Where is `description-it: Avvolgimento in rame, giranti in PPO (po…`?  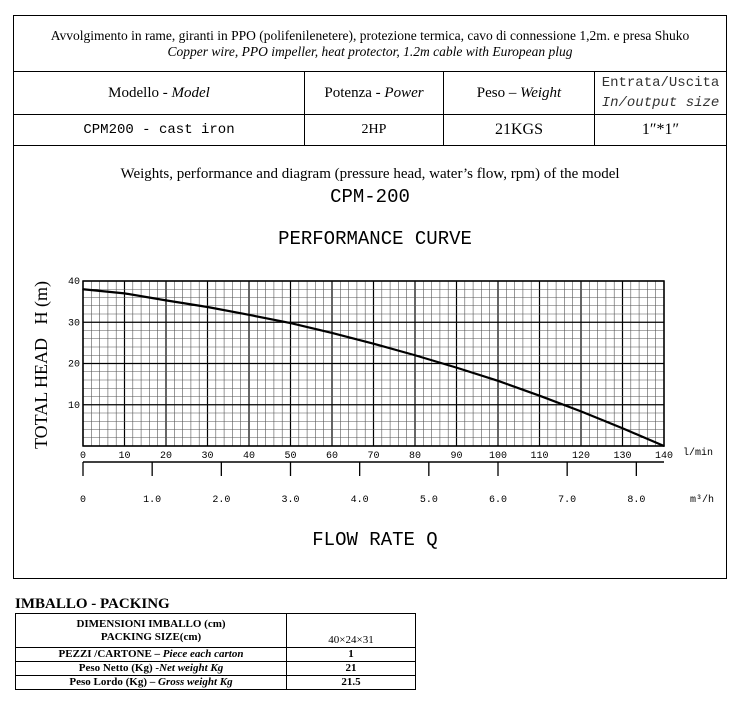
description-it: Avvolgimento in rame, giranti in PPO (po… is located at coordinates (370, 35).